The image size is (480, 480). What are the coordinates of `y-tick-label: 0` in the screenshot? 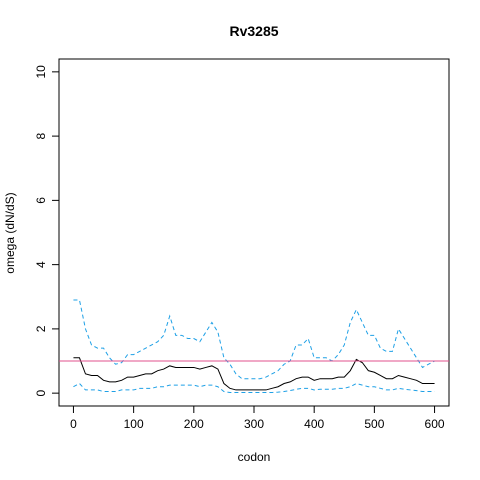 It's located at (41, 392).